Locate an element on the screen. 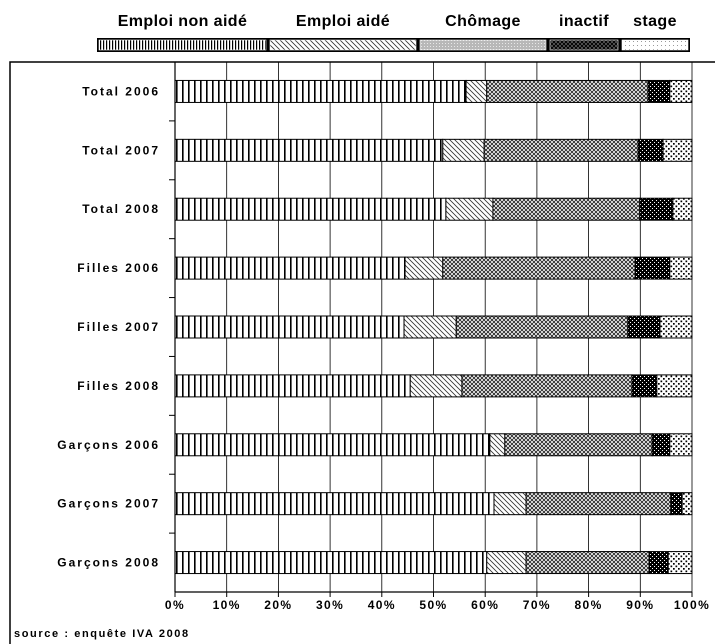 The image size is (715, 644). x-tick-label: 50% is located at coordinates (433, 605).